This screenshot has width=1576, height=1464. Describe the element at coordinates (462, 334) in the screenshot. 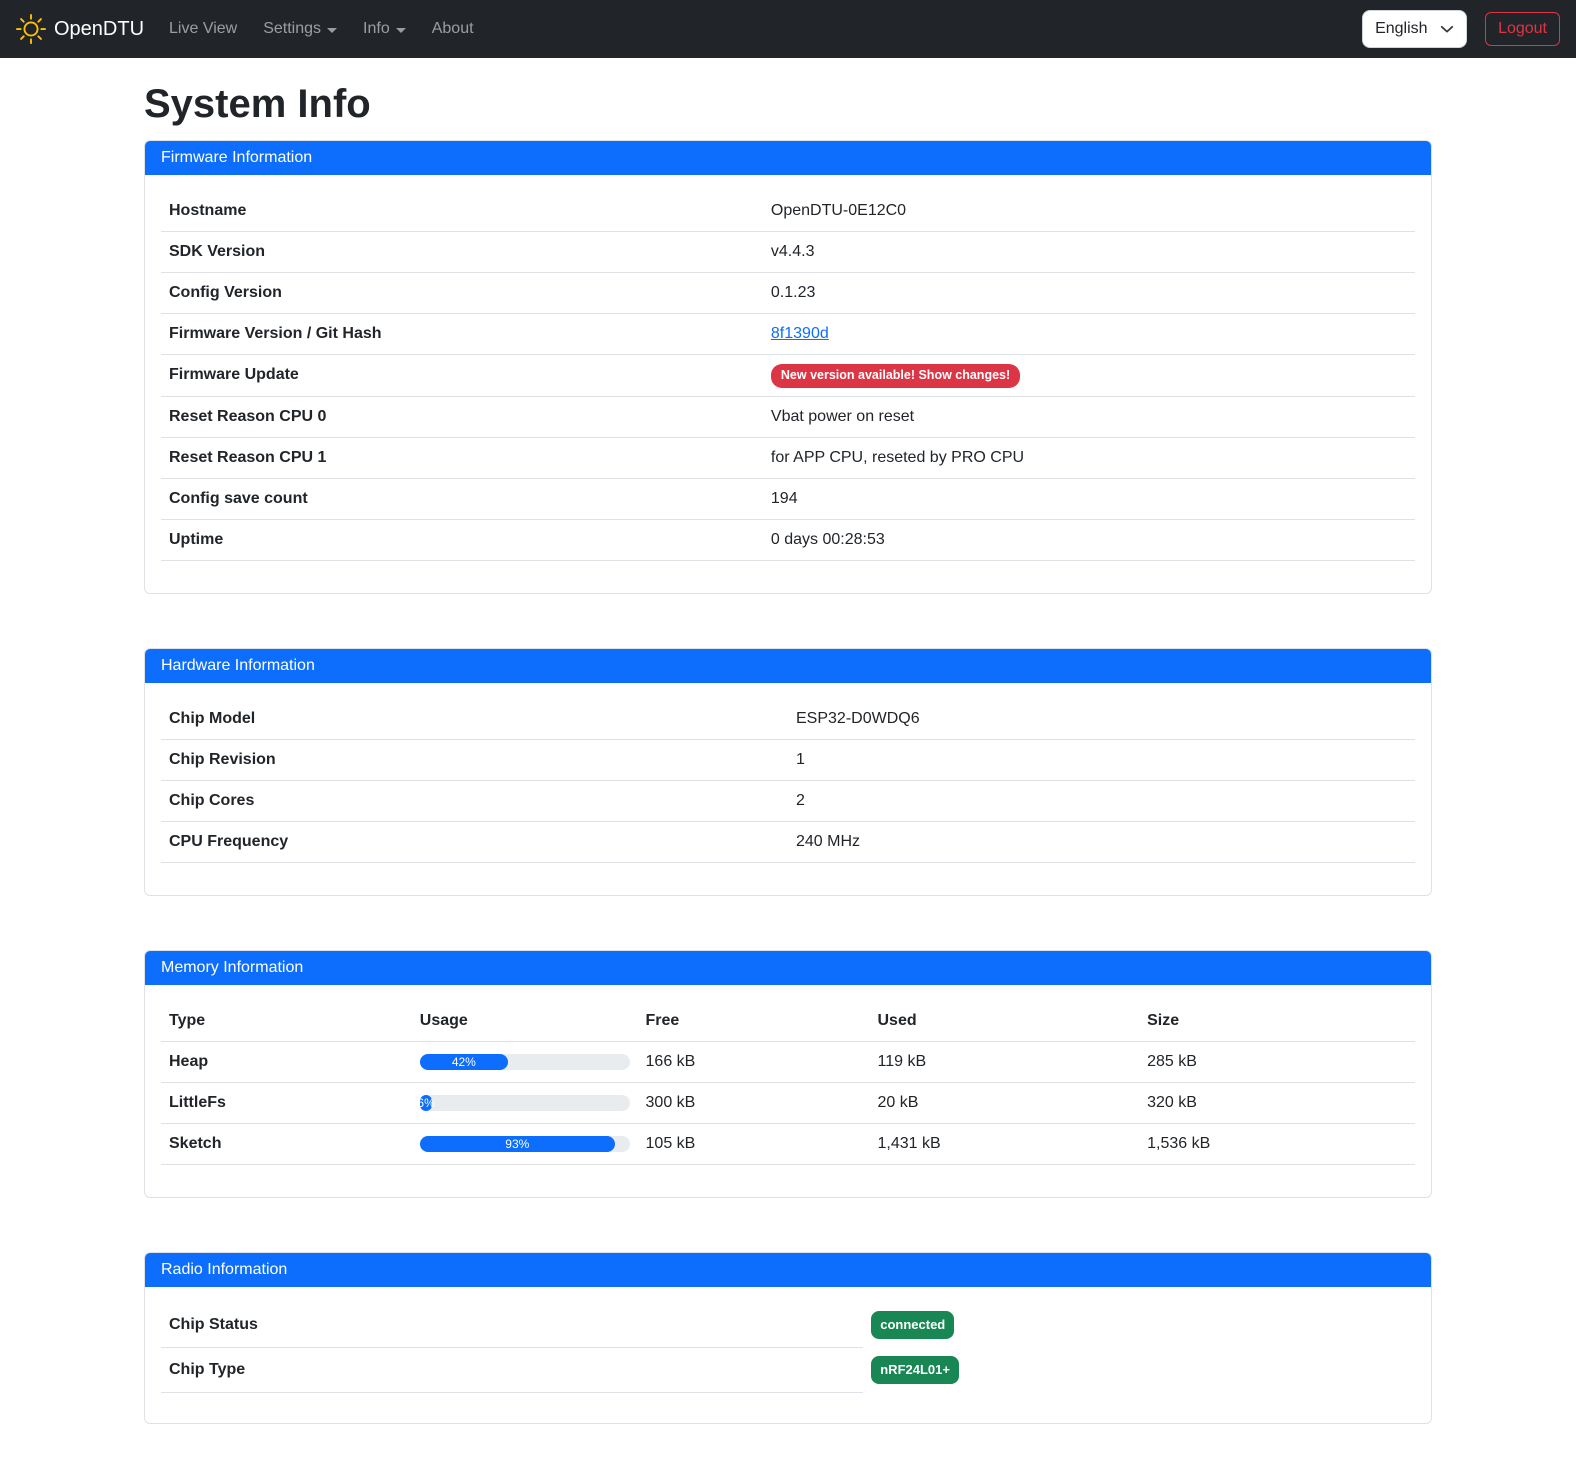

I see `row-label: Firmware Version / Git Hash` at that location.